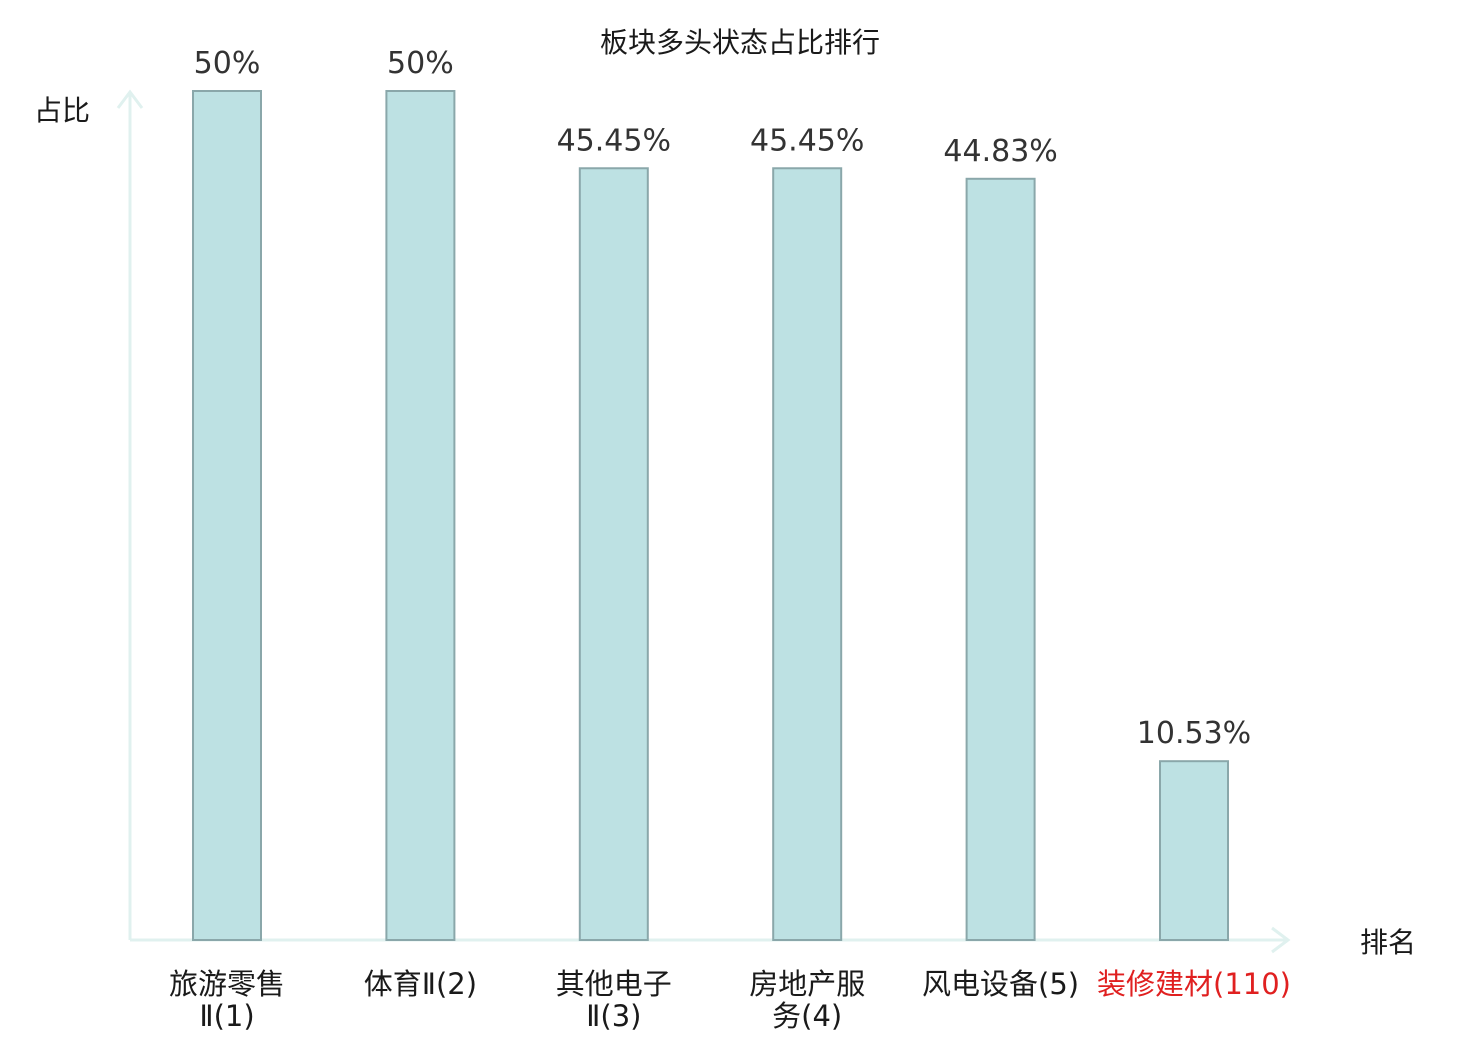 The height and width of the screenshot is (1040, 1480). I want to click on bar-value-label-2: 50%, so click(420, 63).